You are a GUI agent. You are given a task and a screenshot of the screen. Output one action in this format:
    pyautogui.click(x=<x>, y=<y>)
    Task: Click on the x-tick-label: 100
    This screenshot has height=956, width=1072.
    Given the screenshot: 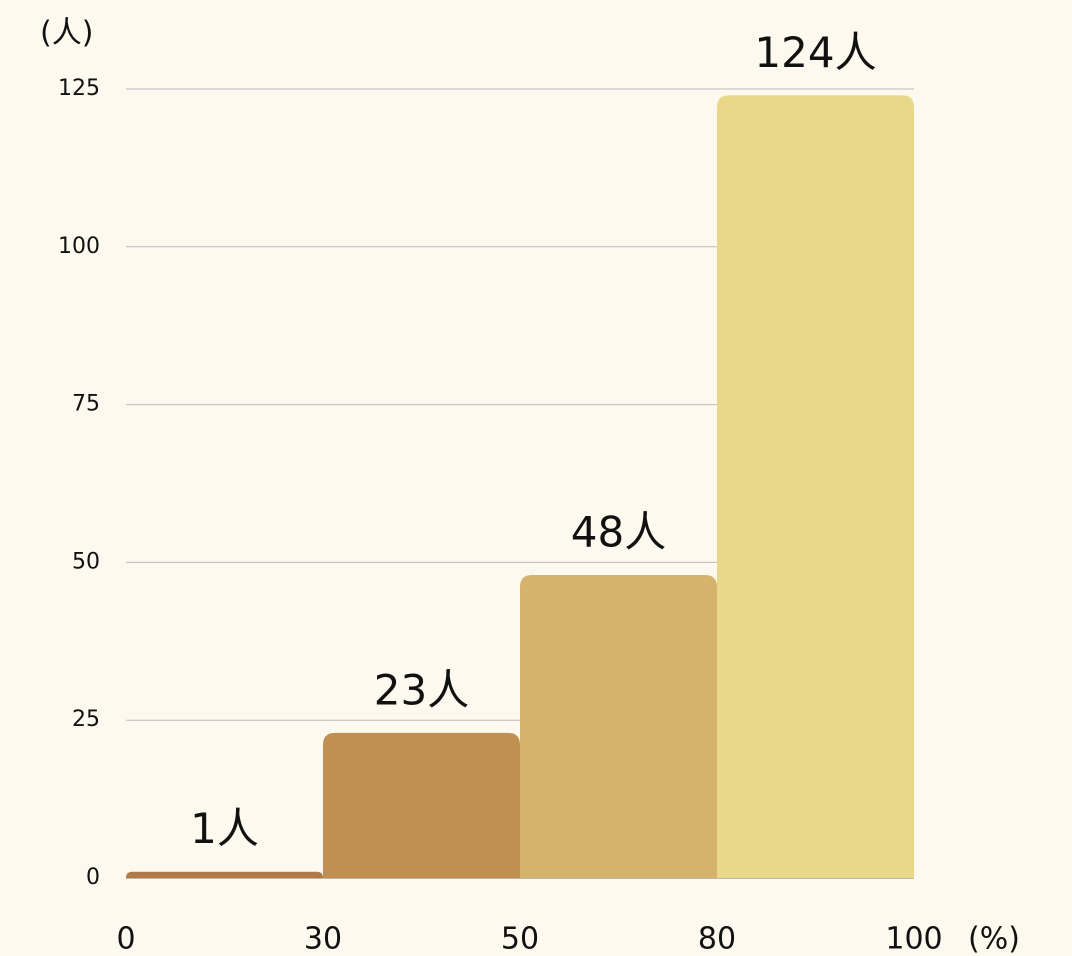 What is the action you would take?
    pyautogui.click(x=913, y=939)
    